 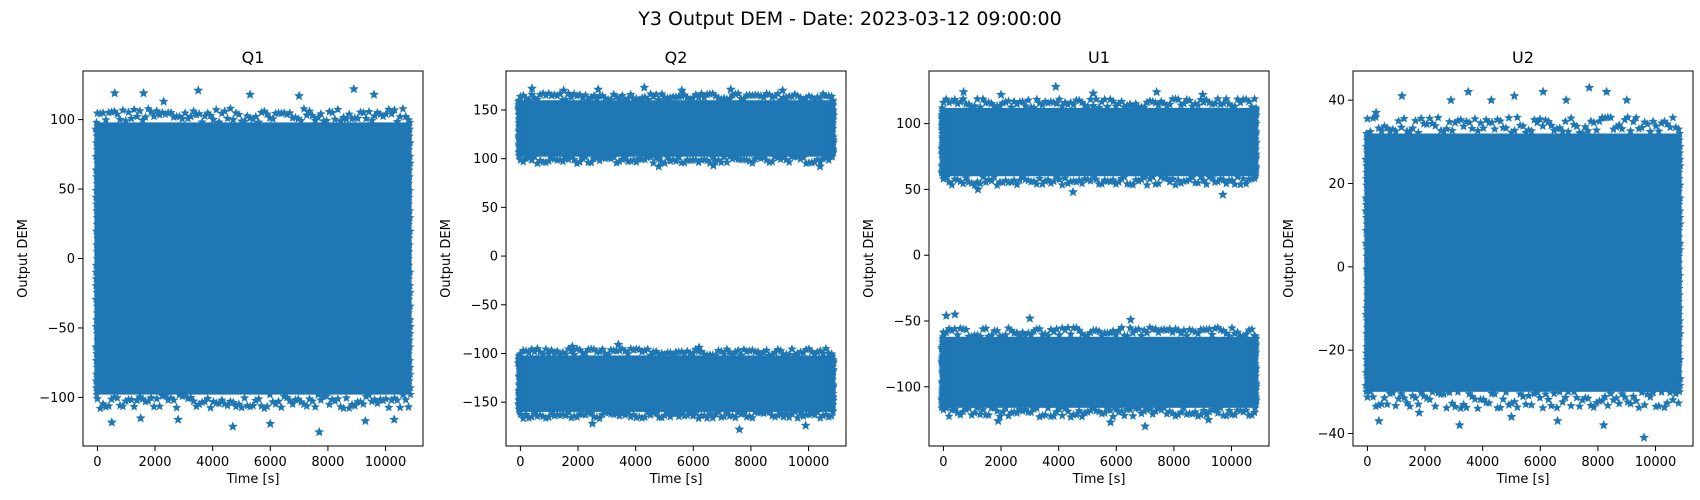 What do you see at coordinates (484, 305) in the screenshot?
I see `y-tick-label: −50` at bounding box center [484, 305].